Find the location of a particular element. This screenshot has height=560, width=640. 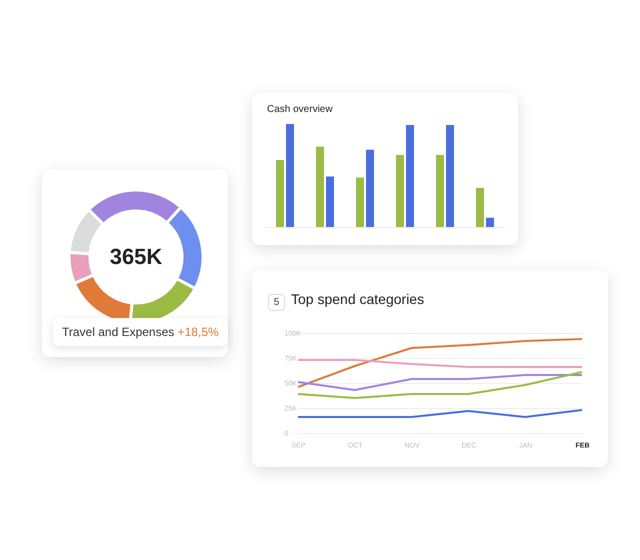

chart-title: Cash overview is located at coordinates (300, 109).